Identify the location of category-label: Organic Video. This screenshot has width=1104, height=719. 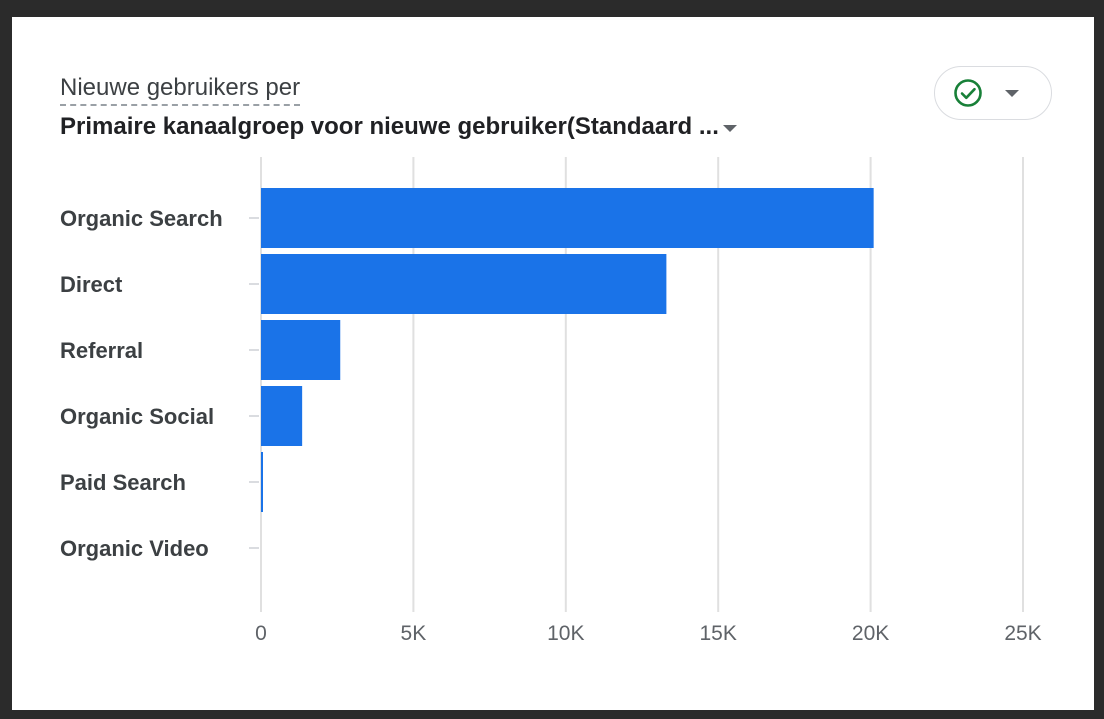
(134, 548).